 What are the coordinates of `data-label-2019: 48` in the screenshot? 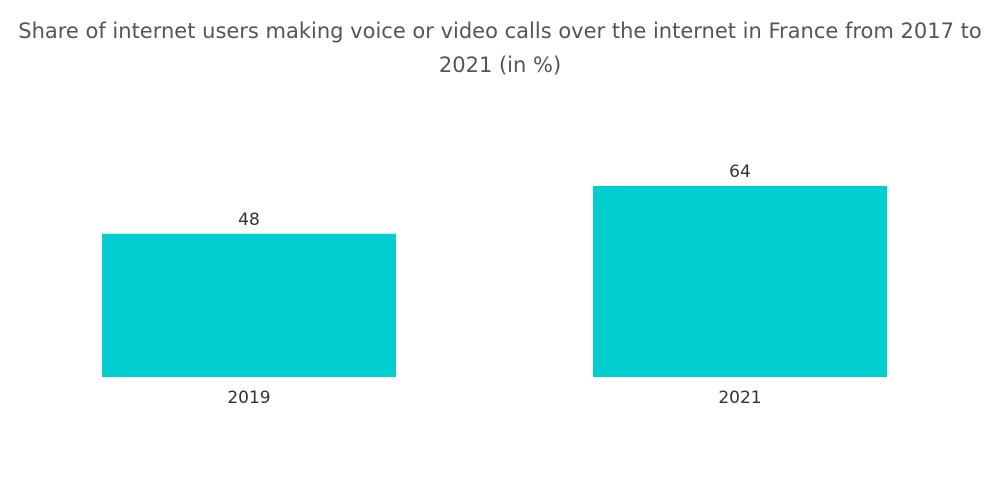 It's located at (249, 220).